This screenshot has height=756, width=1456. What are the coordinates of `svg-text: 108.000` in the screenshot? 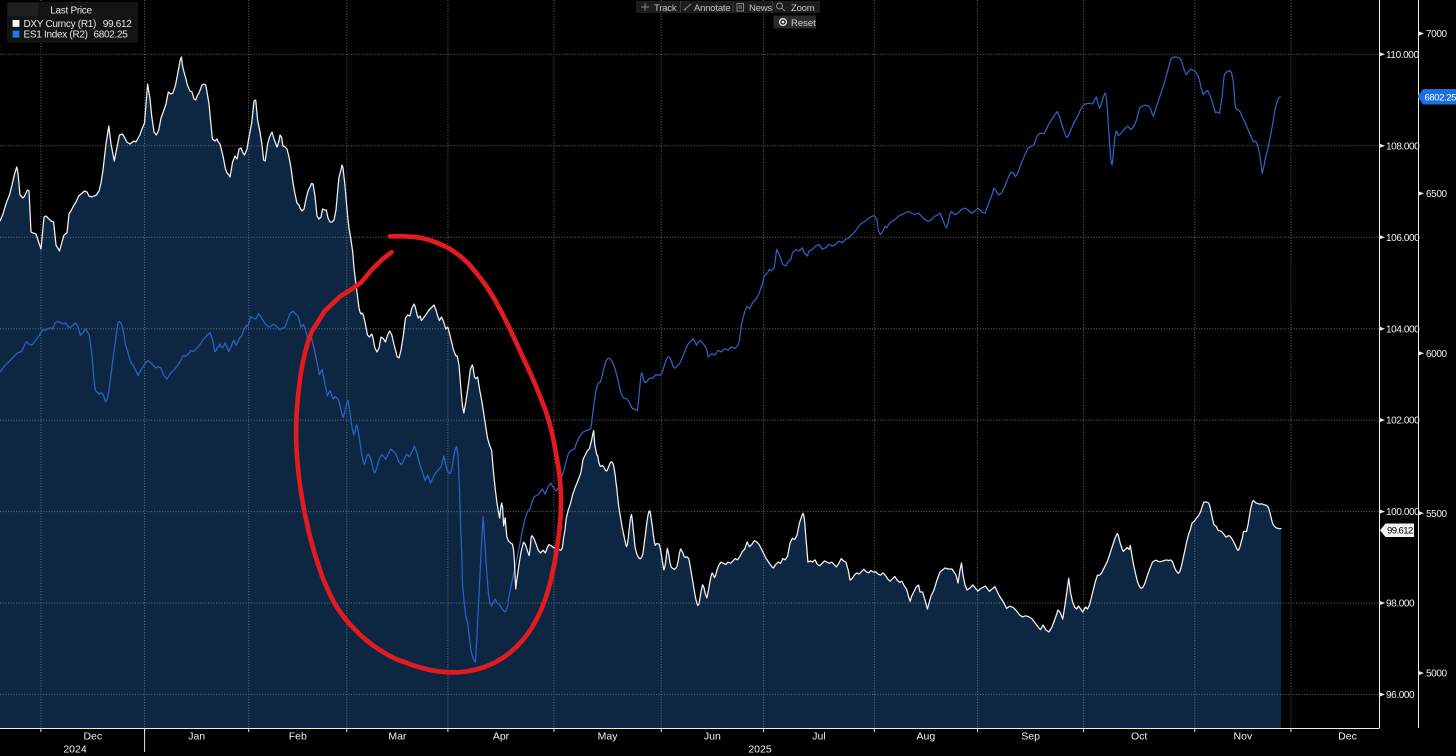 It's located at (1403, 146).